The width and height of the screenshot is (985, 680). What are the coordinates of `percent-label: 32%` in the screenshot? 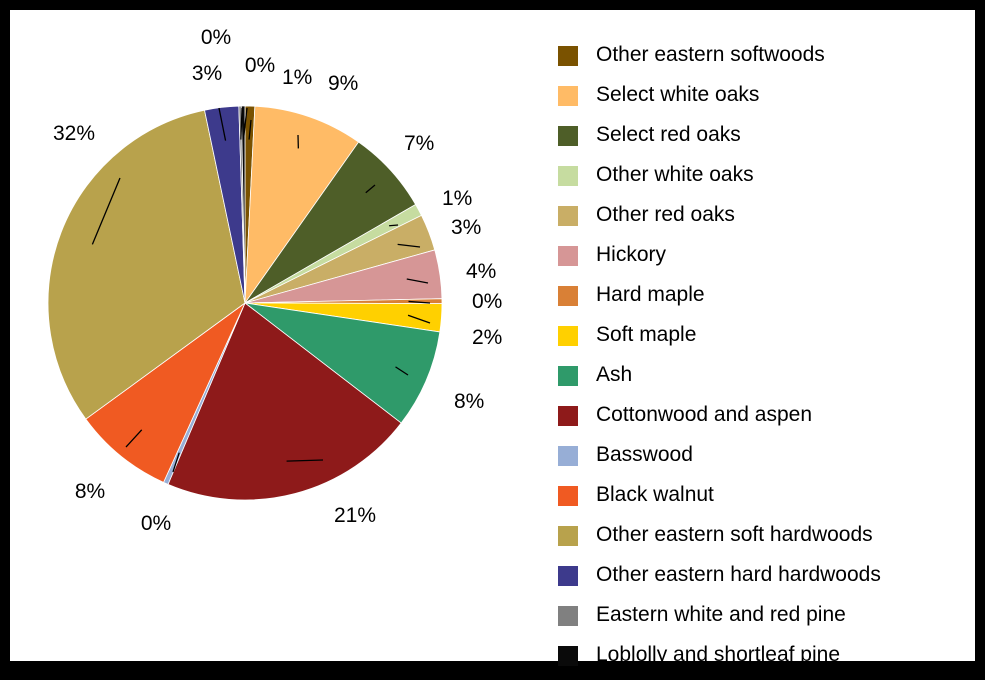 It's located at (74, 133).